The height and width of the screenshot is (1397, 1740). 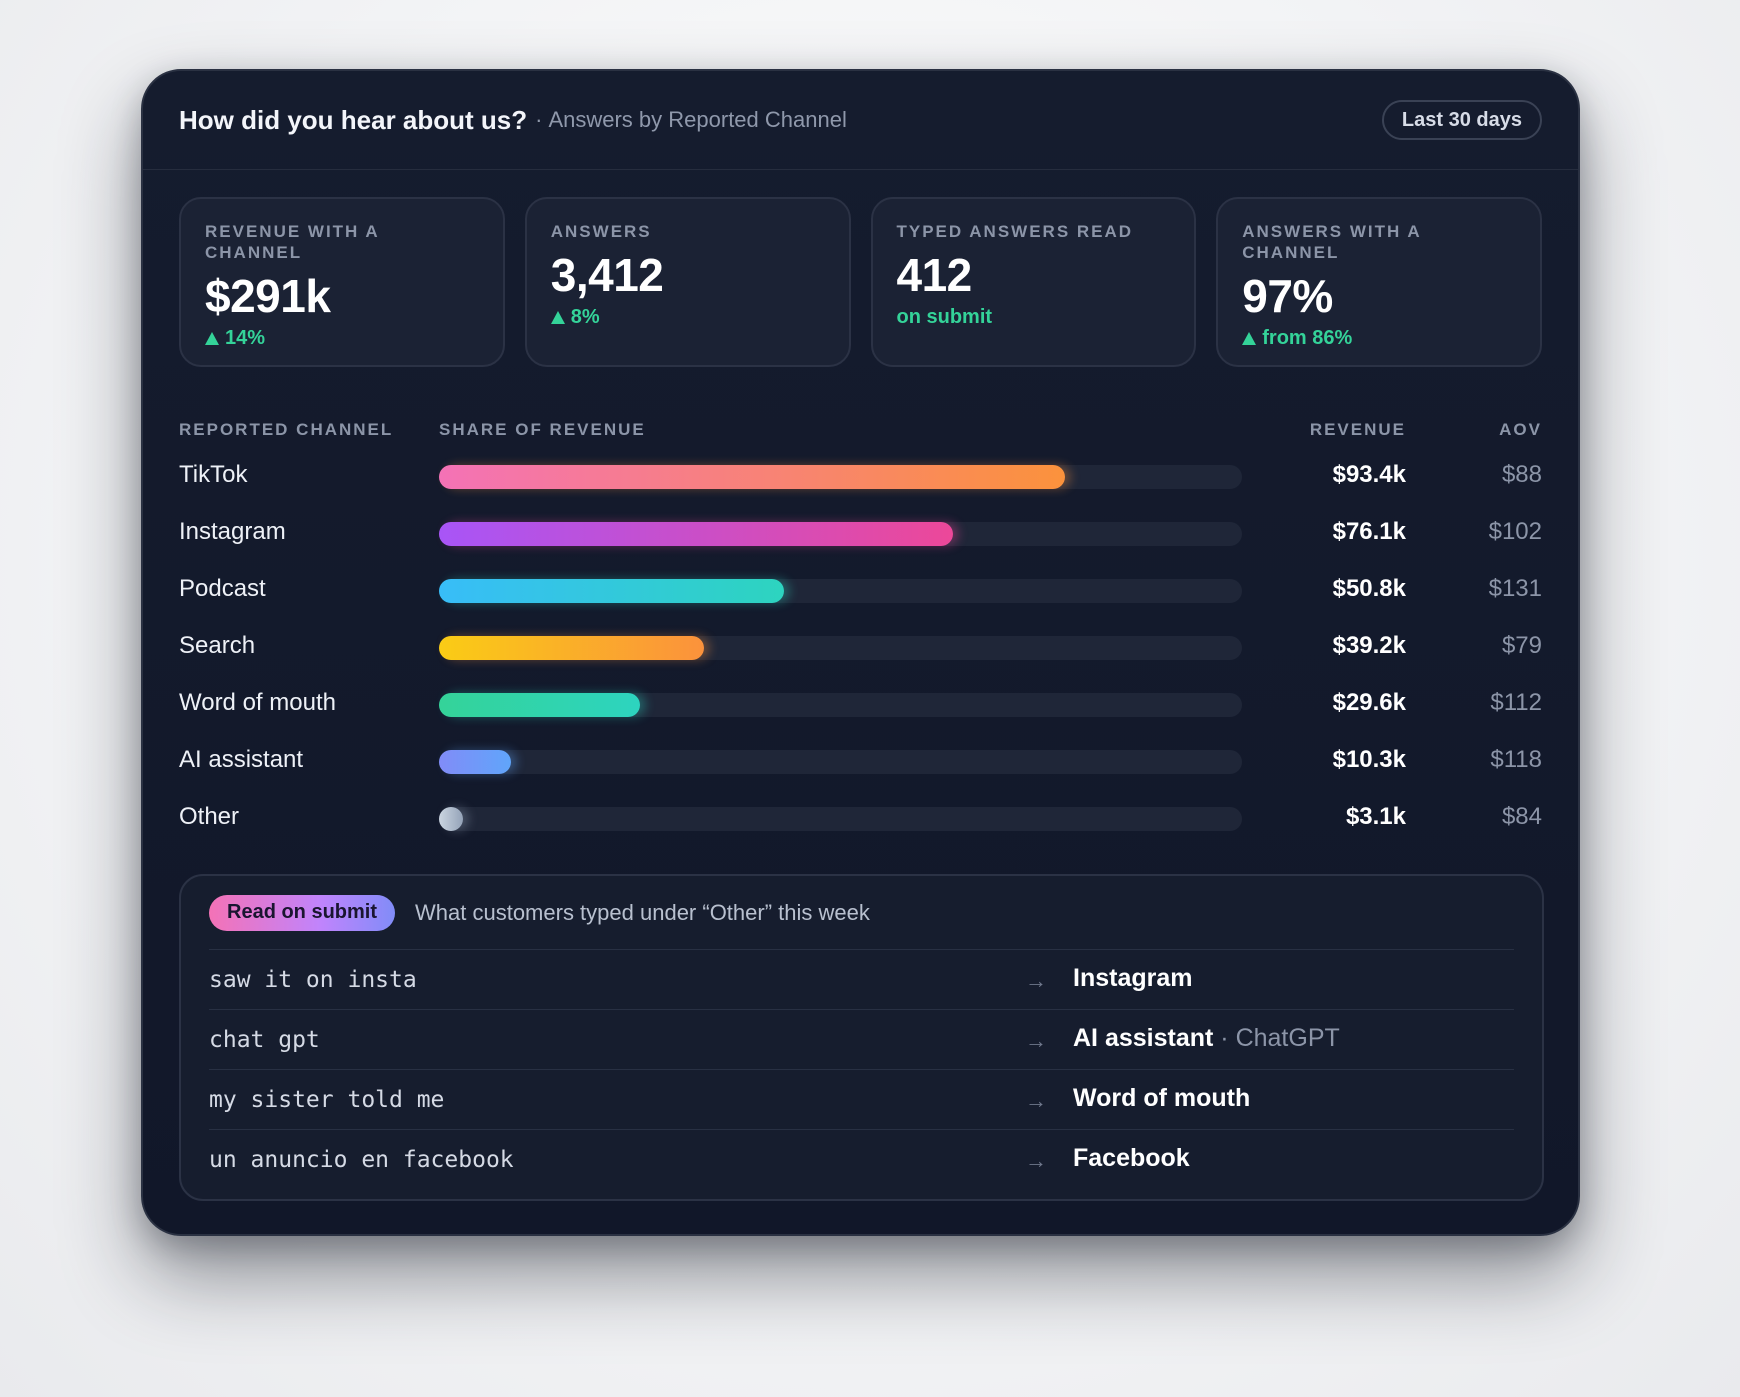 What do you see at coordinates (342, 282) in the screenshot?
I see `stat-card-revenue-with-channel: REVENUE WITH A CHANNEL $291k 14%` at bounding box center [342, 282].